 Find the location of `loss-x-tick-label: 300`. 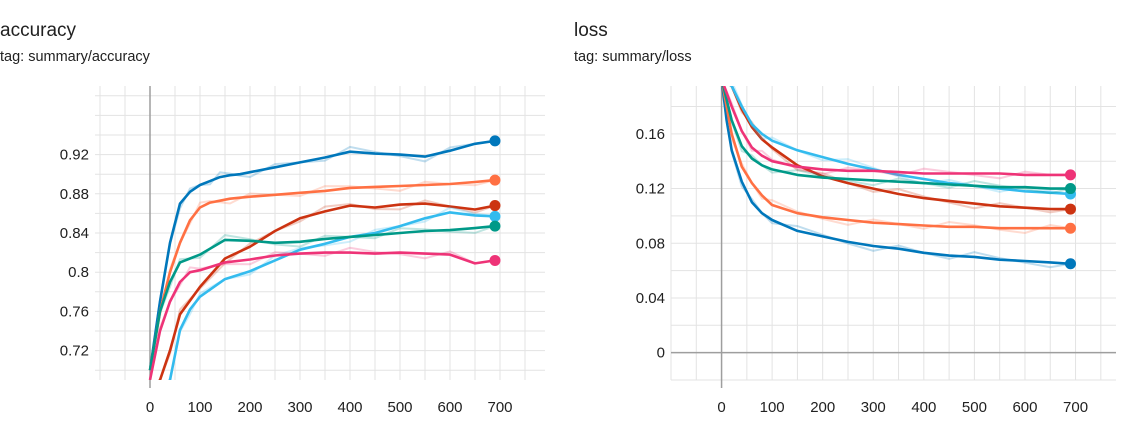

loss-x-tick-label: 300 is located at coordinates (873, 407).